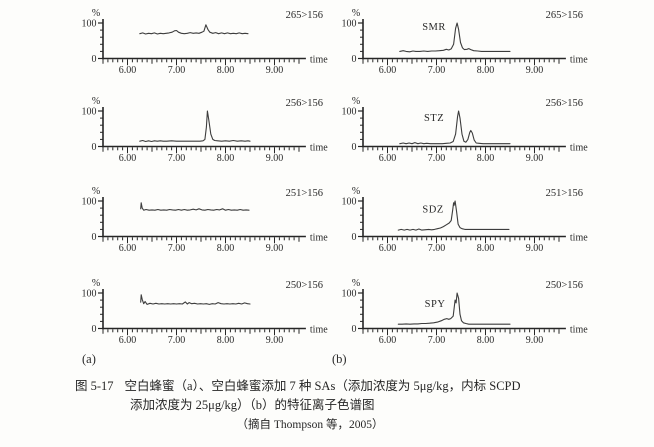 This screenshot has height=447, width=654. Describe the element at coordinates (310, 425) in the screenshot. I see `caption-source: （摘自 Thompson 等，2005）` at that location.